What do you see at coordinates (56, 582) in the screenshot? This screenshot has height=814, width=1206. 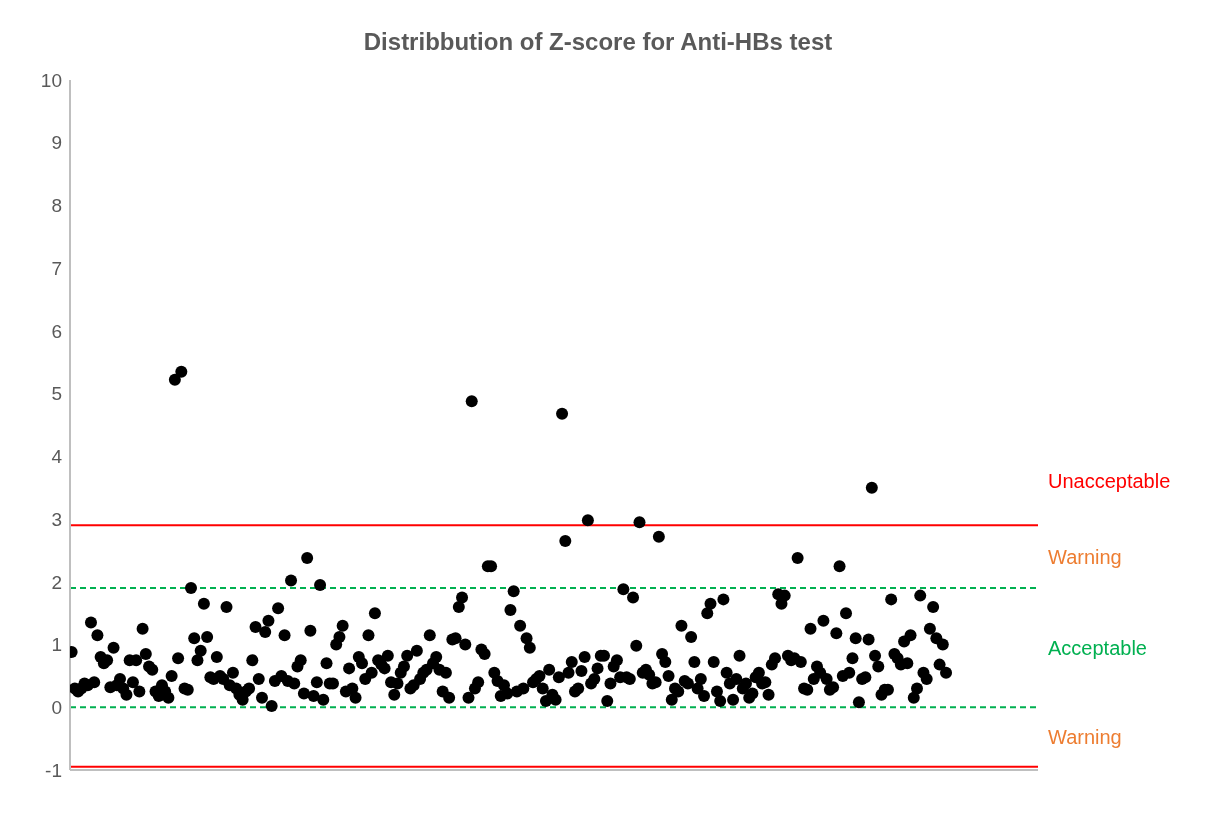 I see `y-tick-label: 2` at bounding box center [56, 582].